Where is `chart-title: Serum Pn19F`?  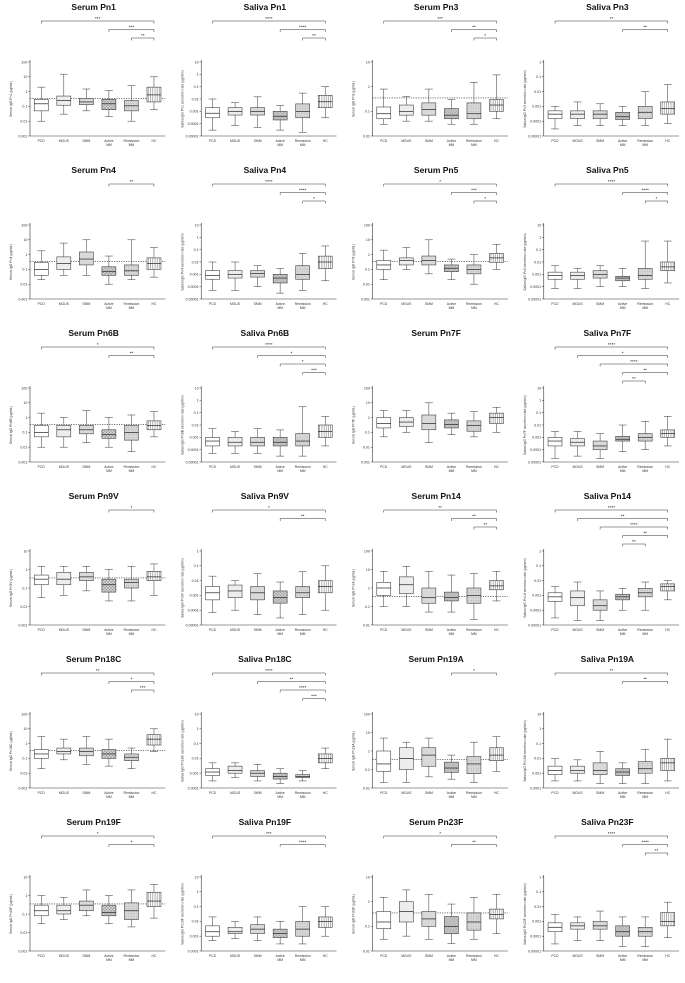 chart-title: Serum Pn19F is located at coordinates (93, 822).